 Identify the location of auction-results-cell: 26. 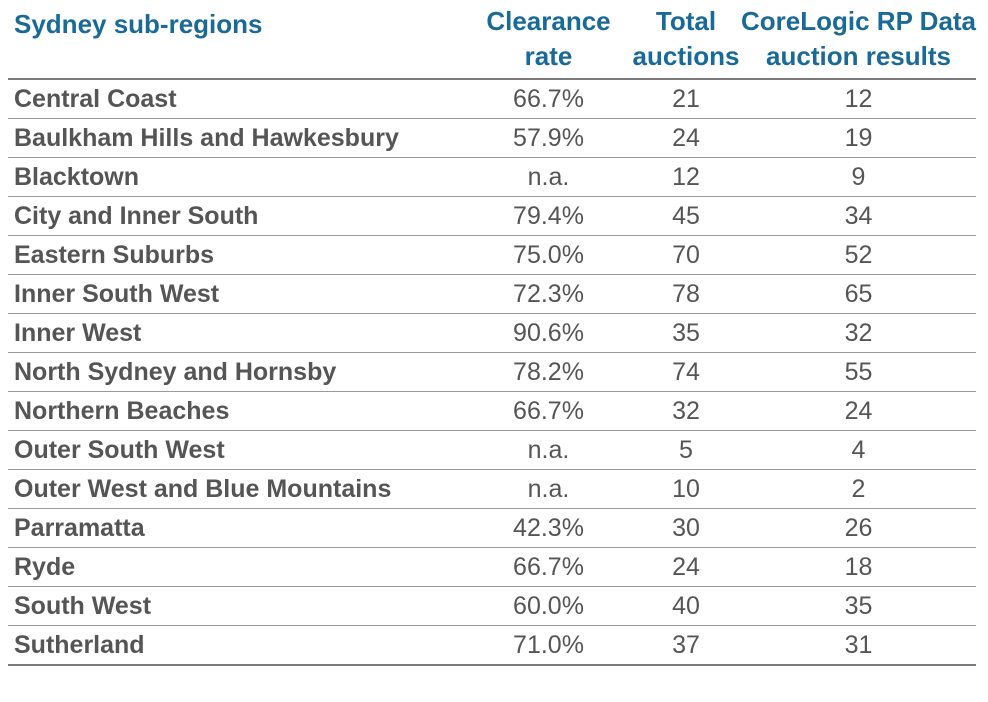
(858, 528).